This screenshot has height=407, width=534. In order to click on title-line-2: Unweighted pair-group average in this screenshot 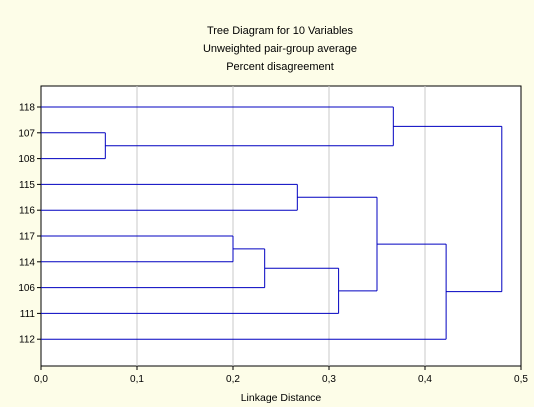, I will do `click(280, 49)`.